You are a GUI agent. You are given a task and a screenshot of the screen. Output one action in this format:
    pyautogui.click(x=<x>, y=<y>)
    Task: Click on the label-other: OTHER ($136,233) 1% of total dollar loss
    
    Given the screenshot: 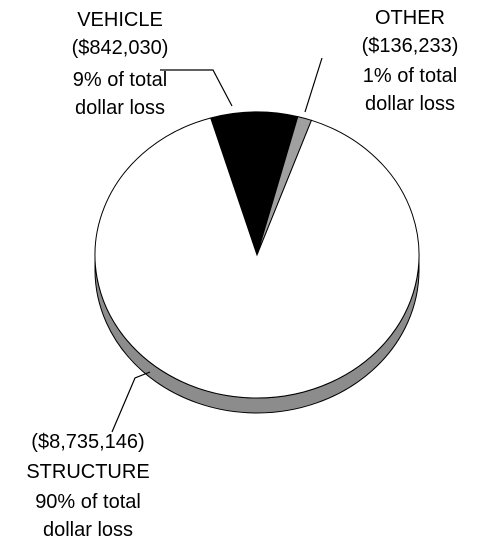 What is the action you would take?
    pyautogui.click(x=409, y=61)
    